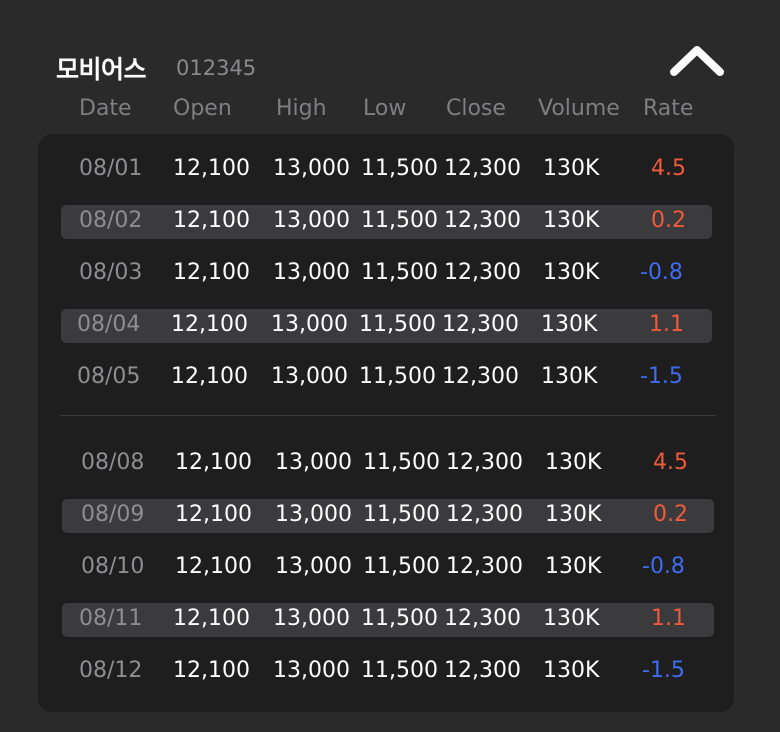  I want to click on column-header-volume: Volume, so click(579, 108).